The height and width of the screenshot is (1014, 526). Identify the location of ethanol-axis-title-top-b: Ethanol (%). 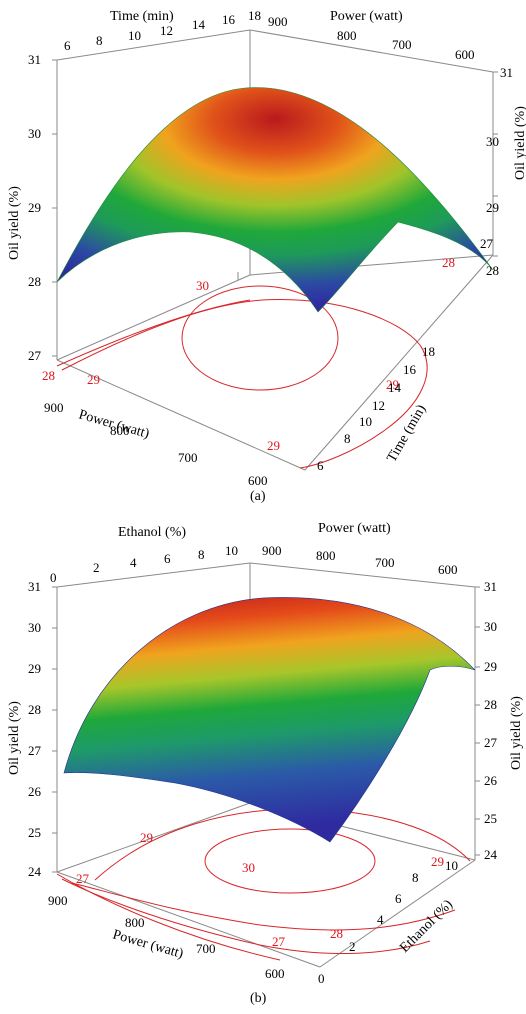
(152, 532).